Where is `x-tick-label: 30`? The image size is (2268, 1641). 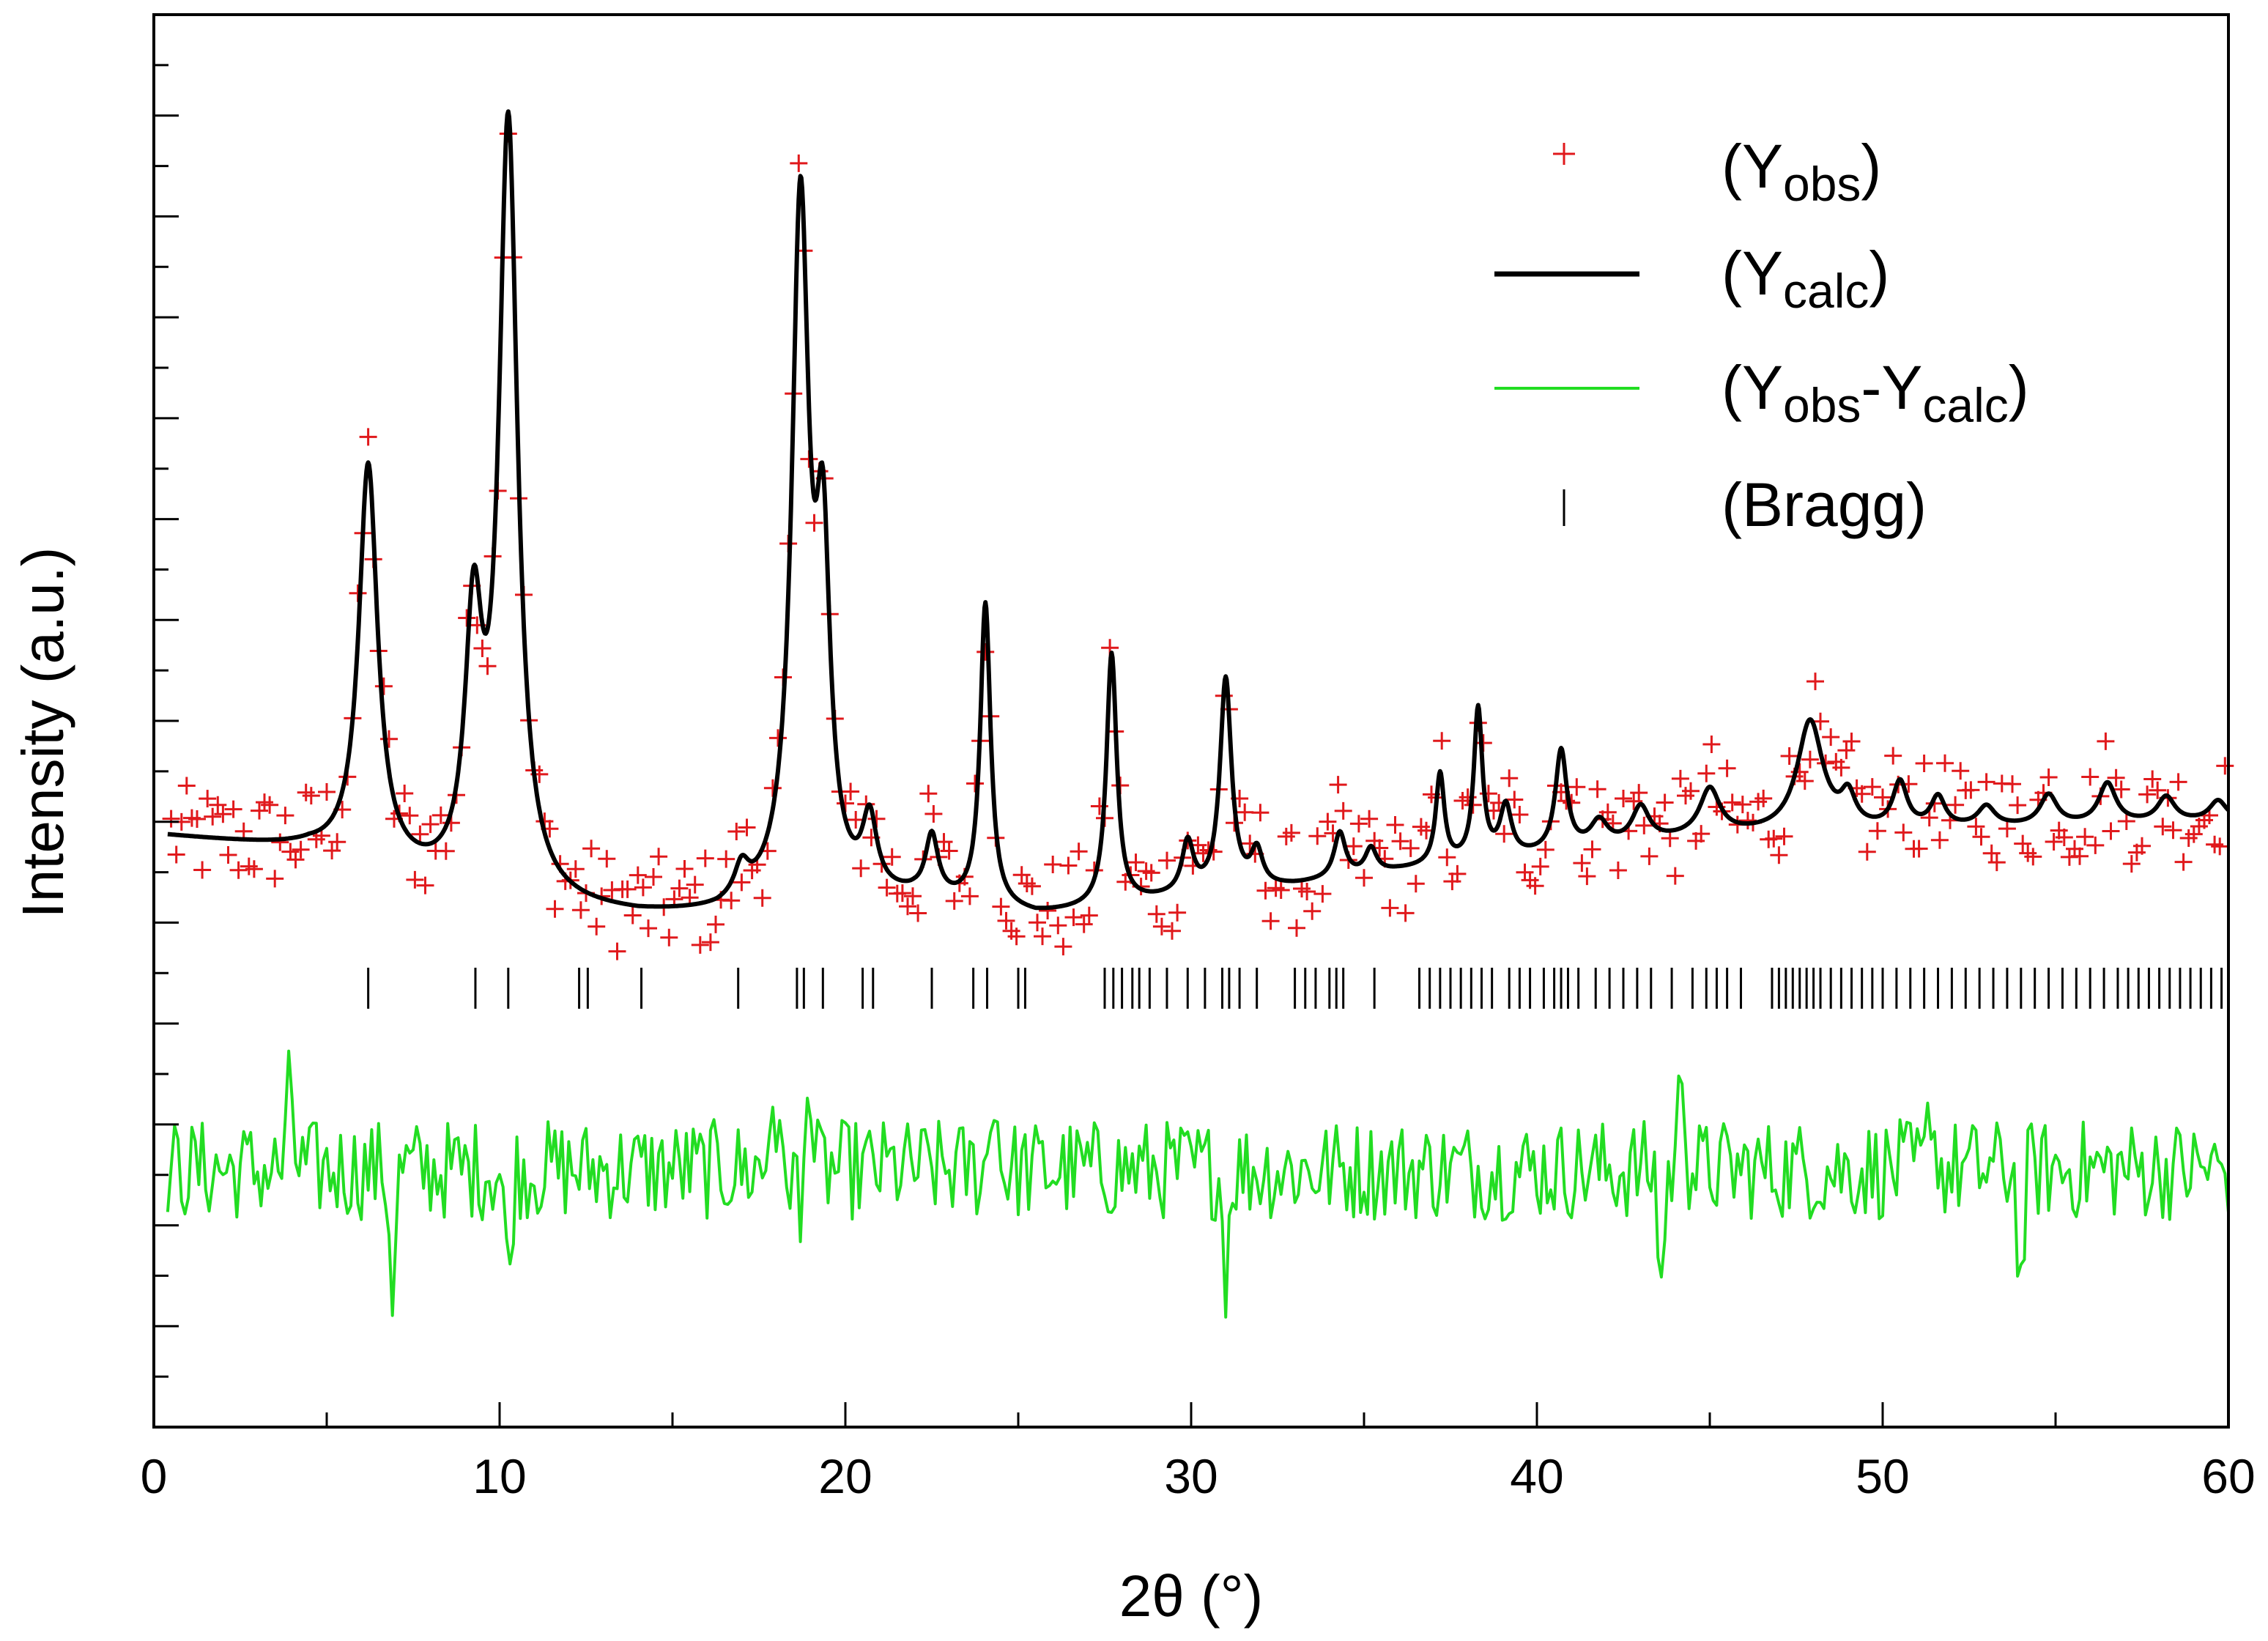
x-tick-label: 30 is located at coordinates (1191, 1476).